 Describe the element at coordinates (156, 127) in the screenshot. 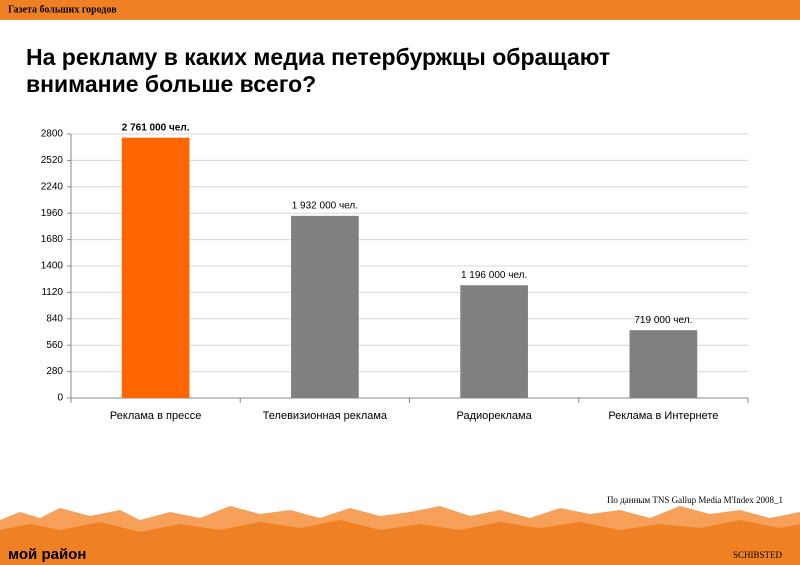

I see `value-label: 2 761 000 чел.` at that location.